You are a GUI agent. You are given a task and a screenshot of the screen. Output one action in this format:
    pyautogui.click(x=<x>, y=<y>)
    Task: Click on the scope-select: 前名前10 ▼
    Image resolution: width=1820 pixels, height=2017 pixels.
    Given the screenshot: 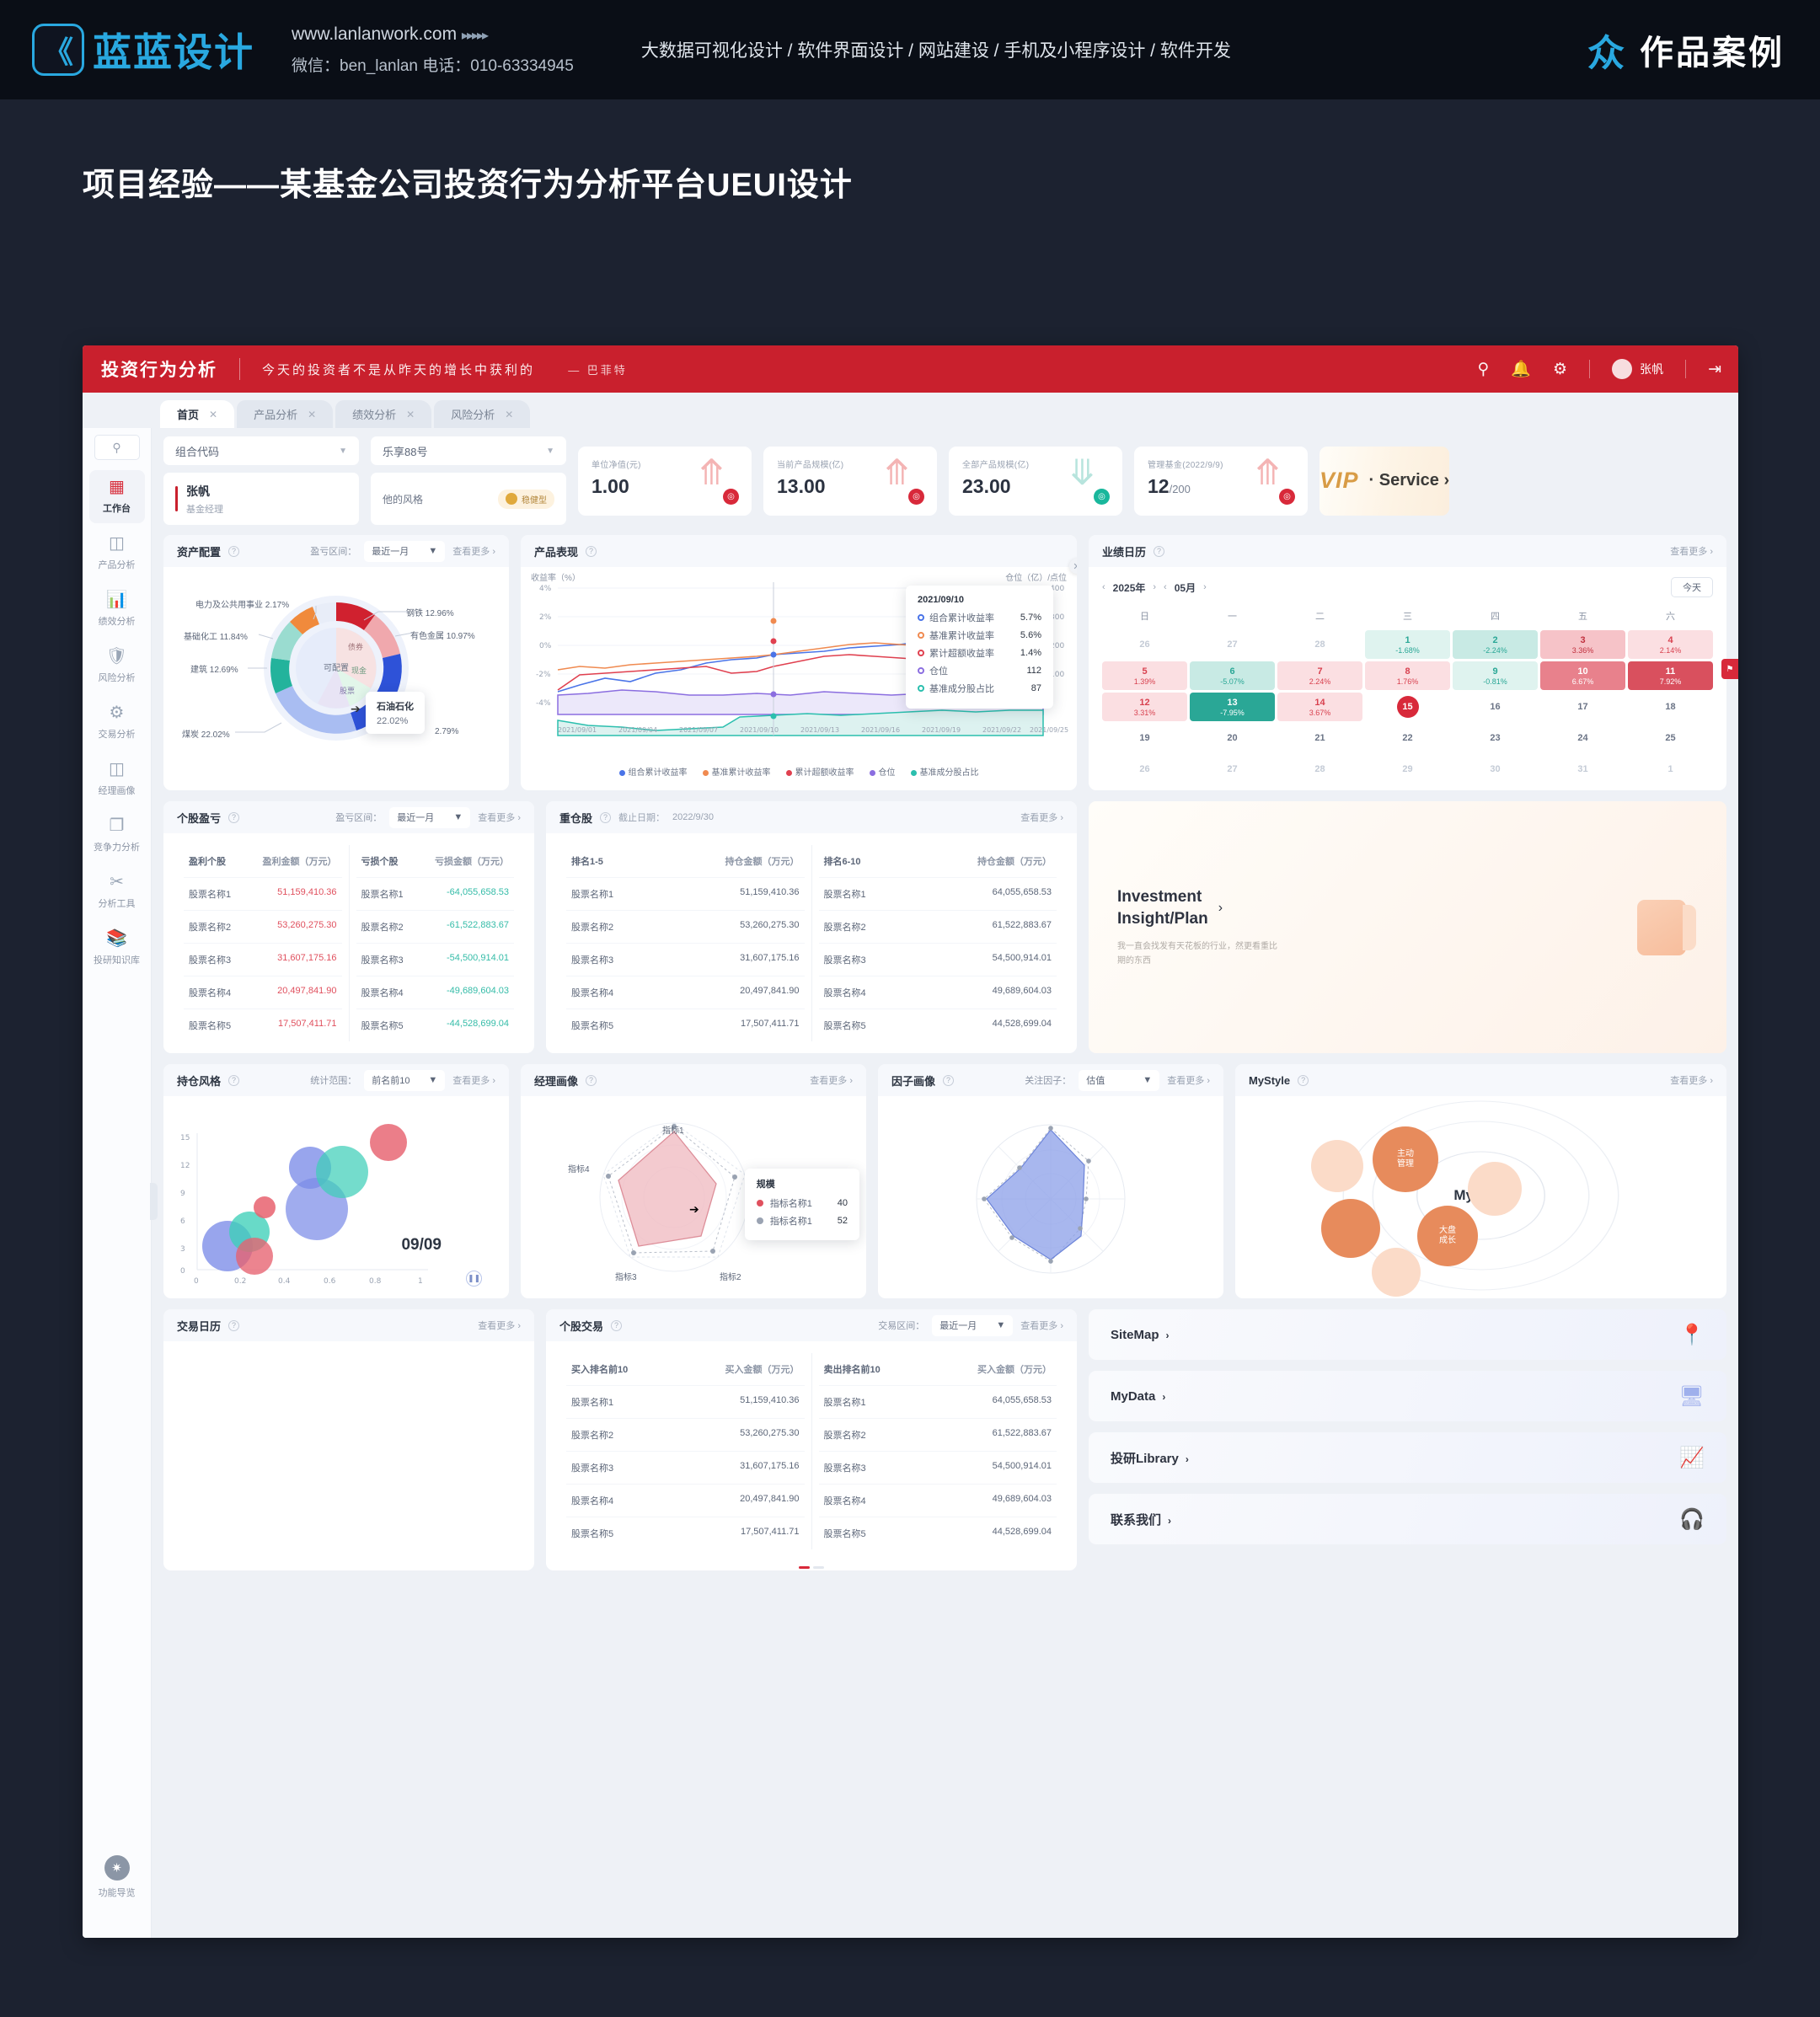 What is the action you would take?
    pyautogui.click(x=405, y=1080)
    